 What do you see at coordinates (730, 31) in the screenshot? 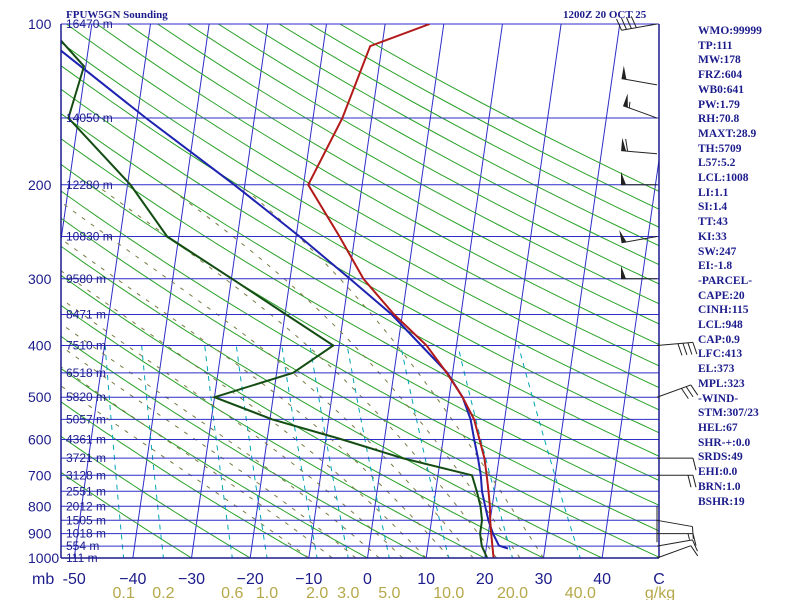
I see `index-item: WMO:99999` at bounding box center [730, 31].